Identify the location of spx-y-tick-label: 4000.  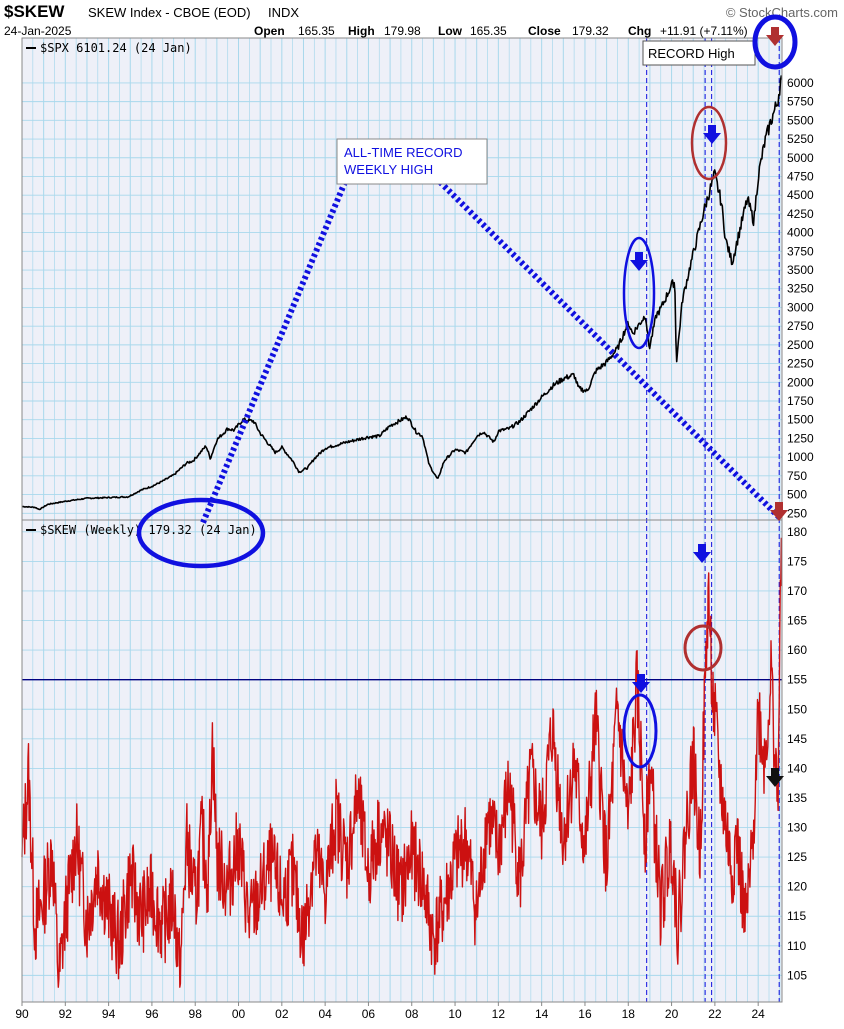
(800, 233).